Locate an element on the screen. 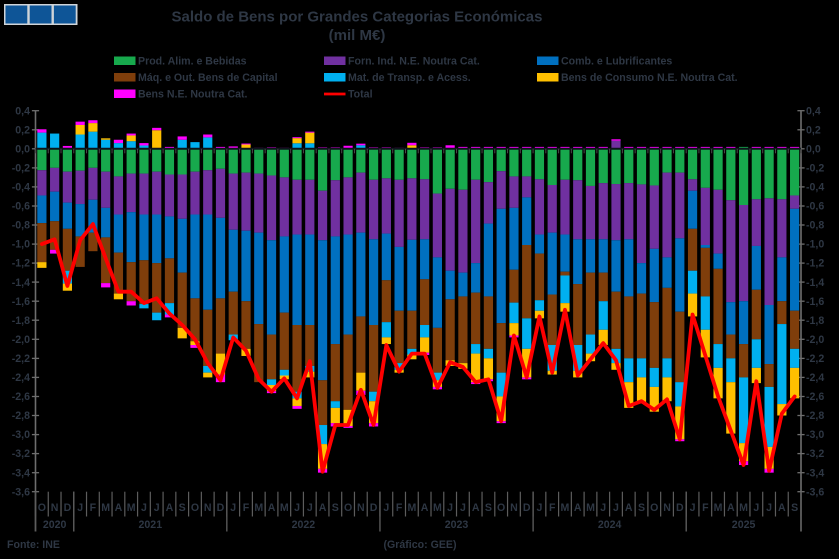 This screenshot has width=839, height=559. svg-text: 2021 is located at coordinates (151, 525).